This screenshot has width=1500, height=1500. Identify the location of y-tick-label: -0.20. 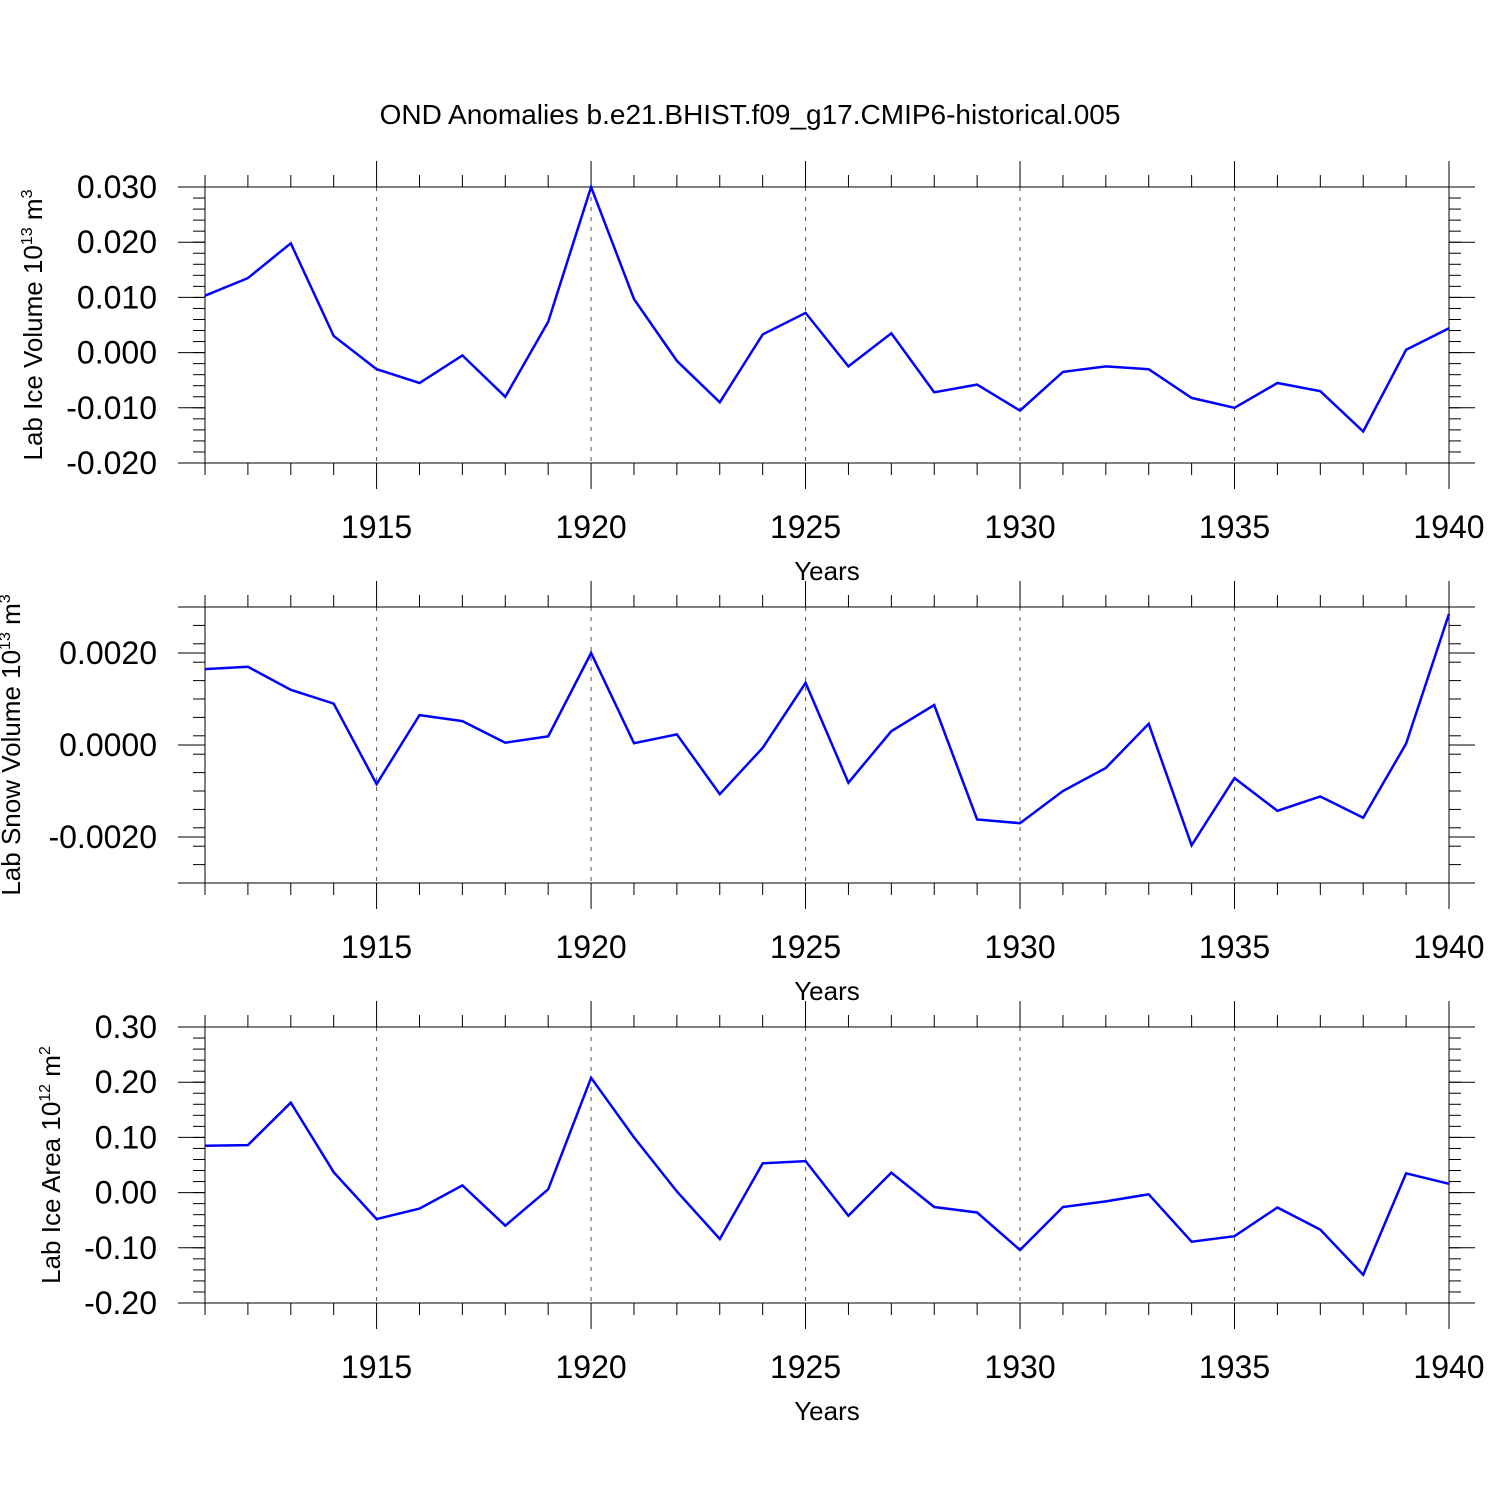
(120, 1303).